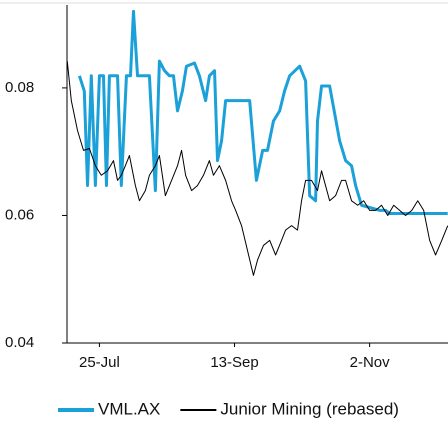  What do you see at coordinates (129, 408) in the screenshot?
I see `legend-label: VML.AX` at bounding box center [129, 408].